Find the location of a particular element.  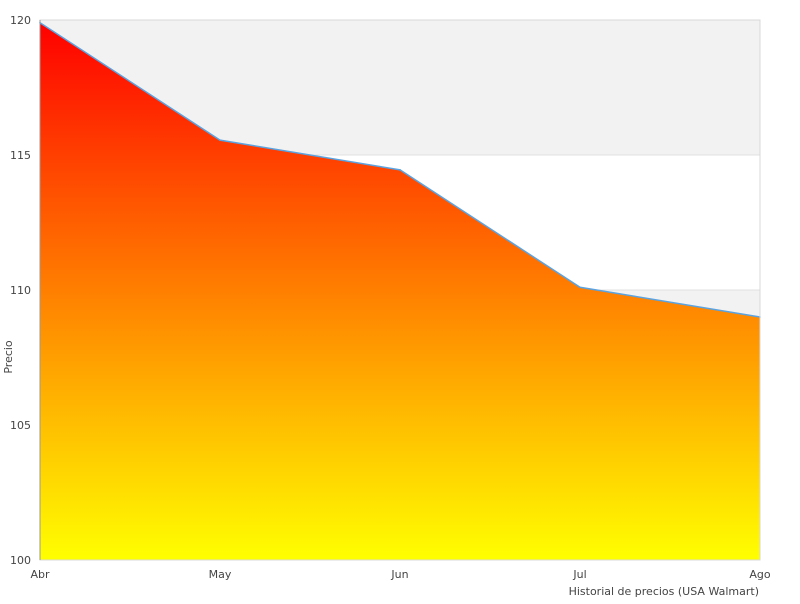

y-axis-label: Precio is located at coordinates (8, 357).